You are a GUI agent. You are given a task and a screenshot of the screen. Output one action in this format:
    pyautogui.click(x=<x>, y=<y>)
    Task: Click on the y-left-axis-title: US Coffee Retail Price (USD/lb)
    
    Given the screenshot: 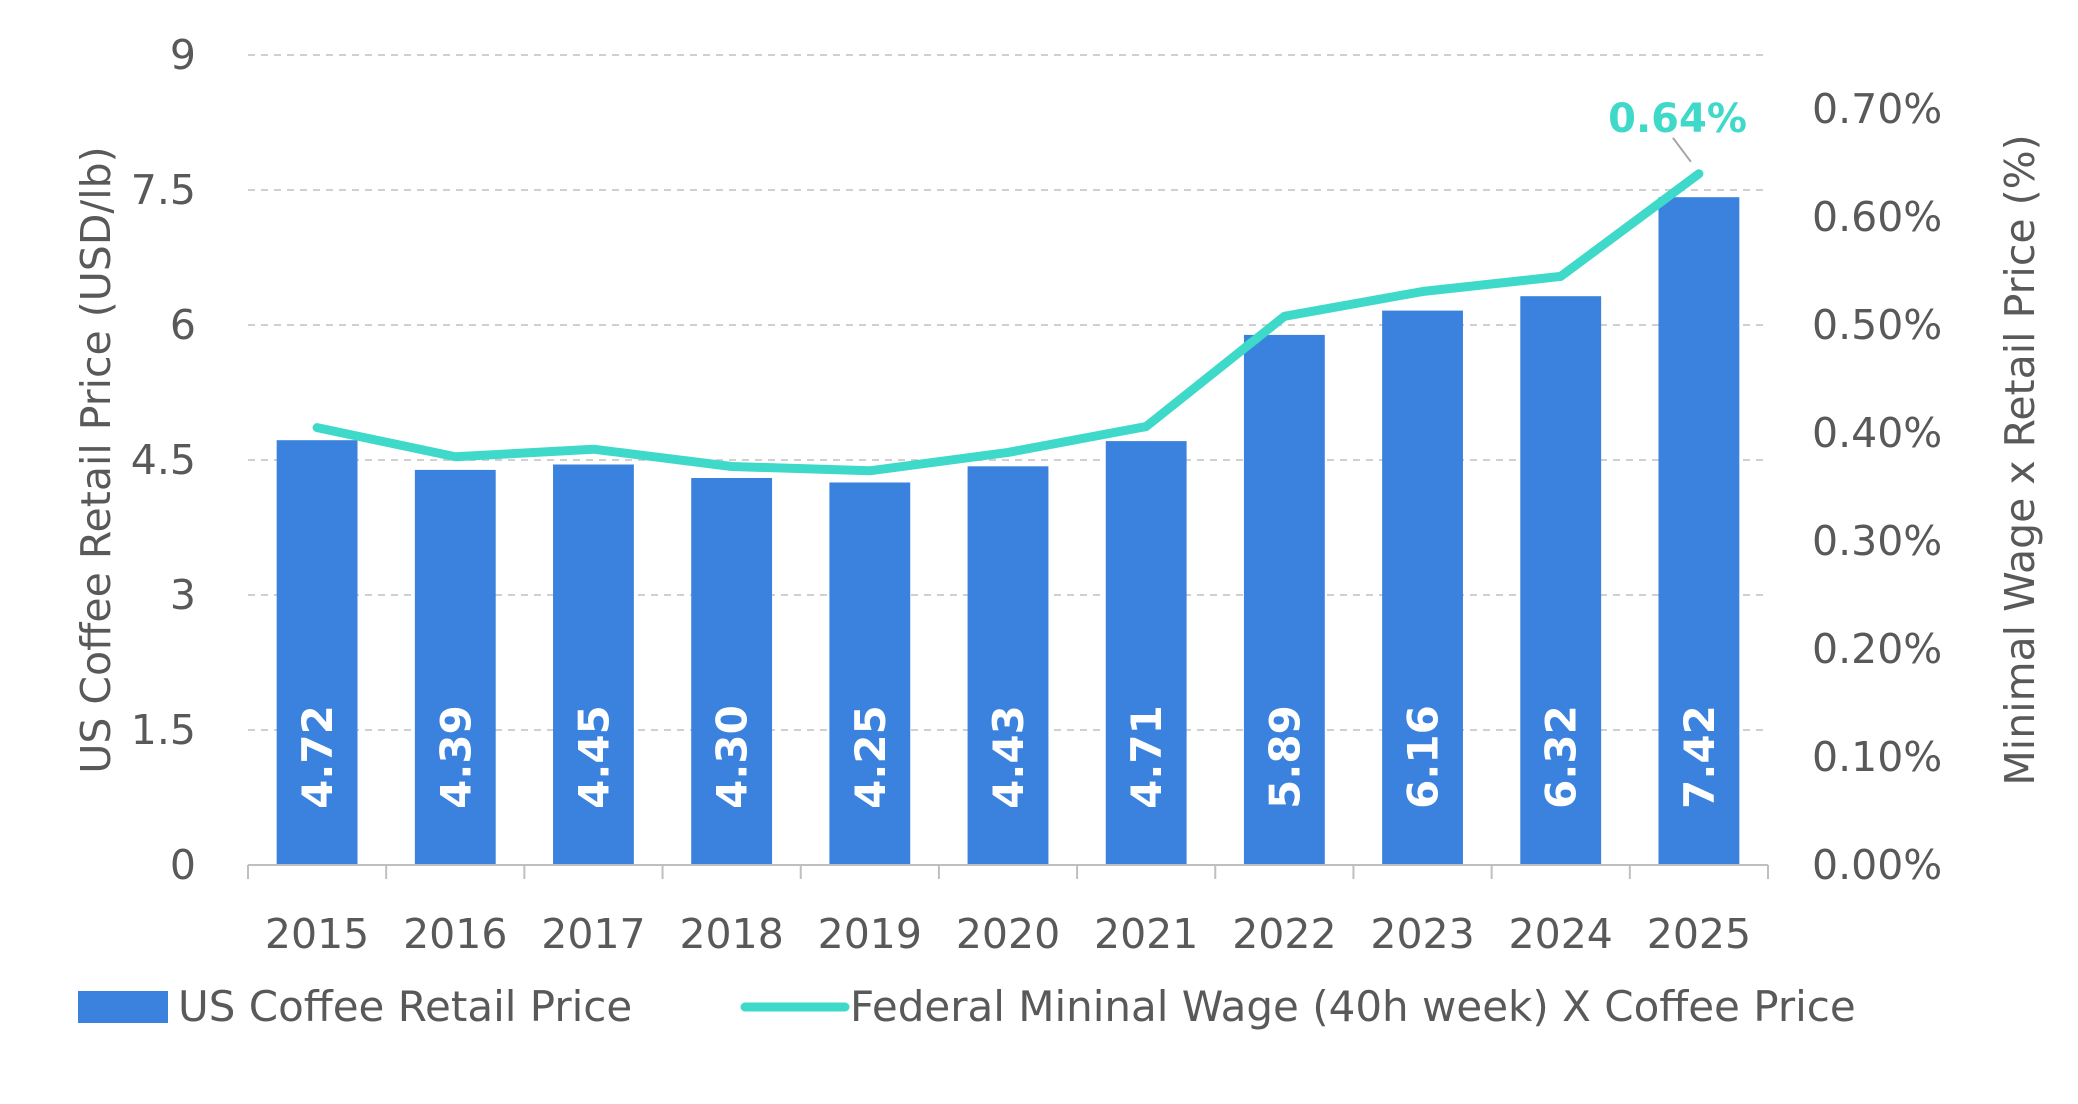 What is the action you would take?
    pyautogui.click(x=96, y=459)
    